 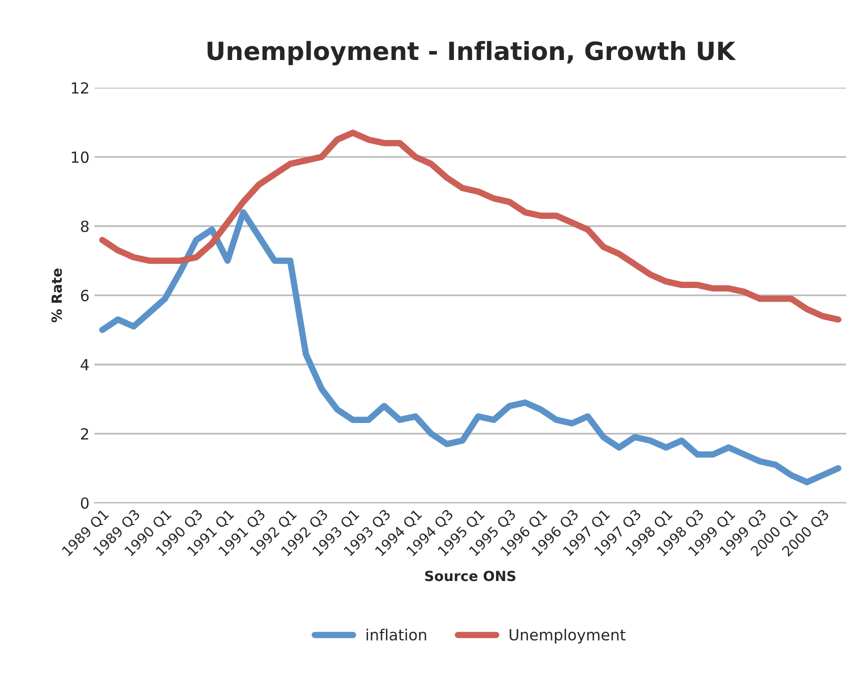 What do you see at coordinates (80, 157) in the screenshot?
I see `y-tick-label: 10` at bounding box center [80, 157].